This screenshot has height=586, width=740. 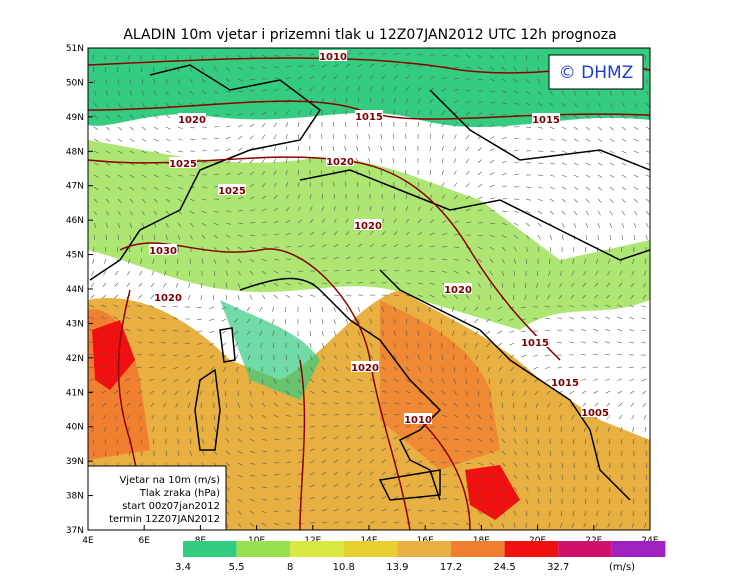 I want to click on lat-label: 41N, so click(x=75, y=393).